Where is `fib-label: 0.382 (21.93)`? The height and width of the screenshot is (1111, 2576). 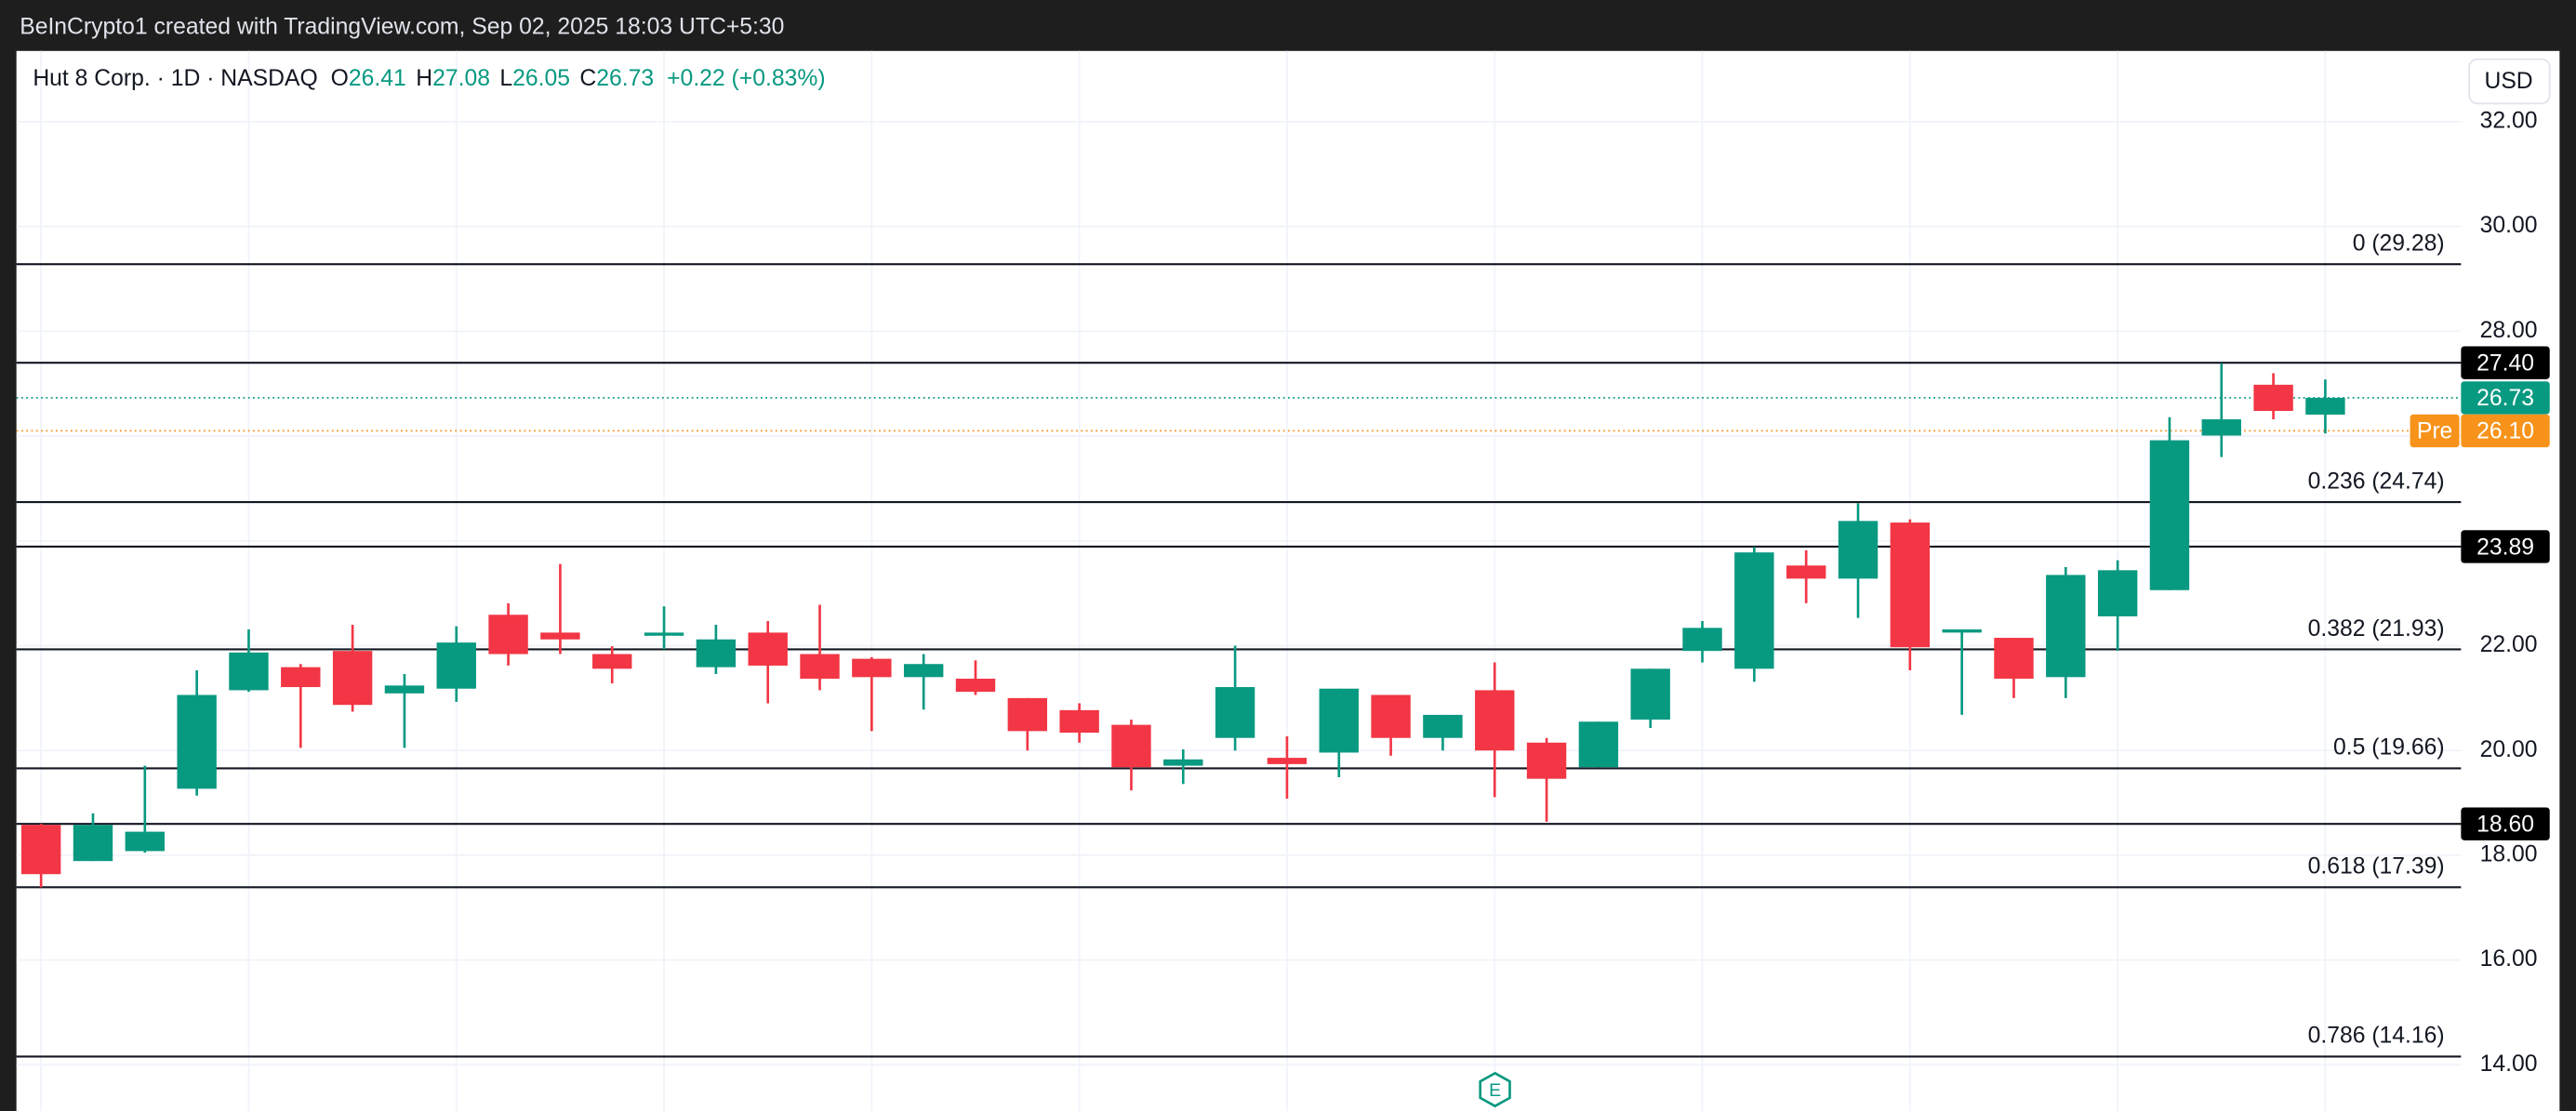 fib-label: 0.382 (21.93) is located at coordinates (2376, 628).